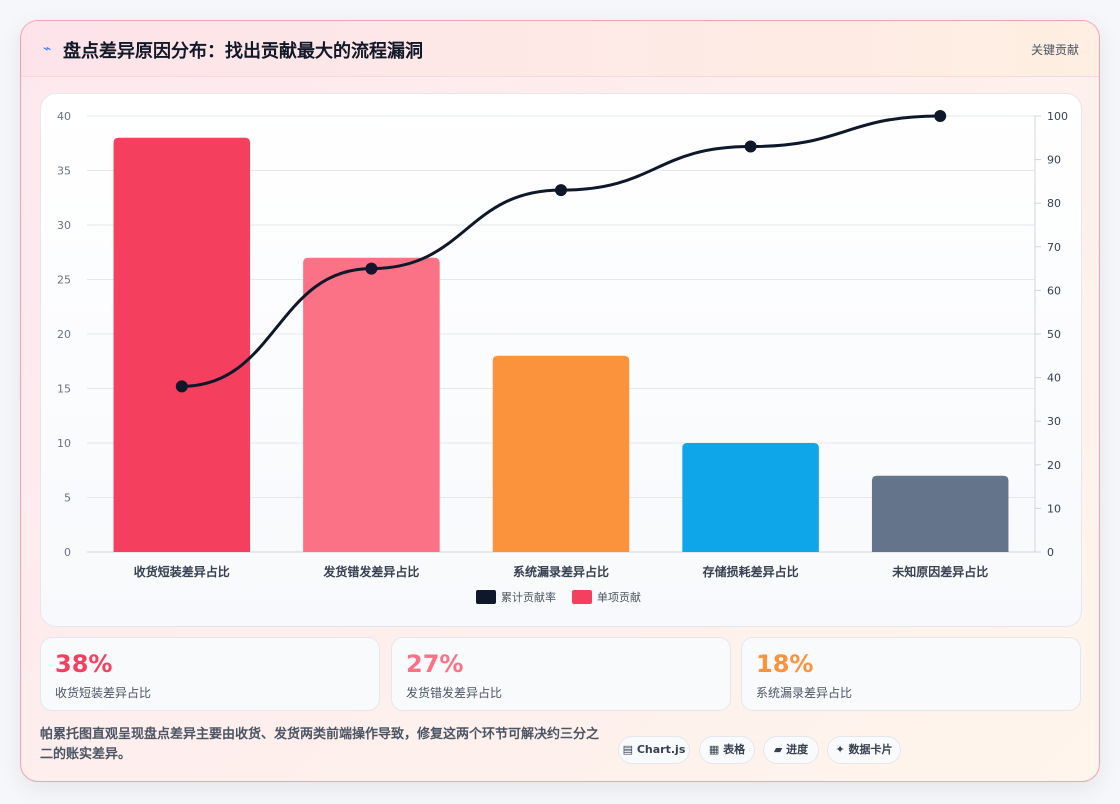 Image resolution: width=1120 pixels, height=804 pixels. What do you see at coordinates (1054, 203) in the screenshot?
I see `y-right-tick-label: 80` at bounding box center [1054, 203].